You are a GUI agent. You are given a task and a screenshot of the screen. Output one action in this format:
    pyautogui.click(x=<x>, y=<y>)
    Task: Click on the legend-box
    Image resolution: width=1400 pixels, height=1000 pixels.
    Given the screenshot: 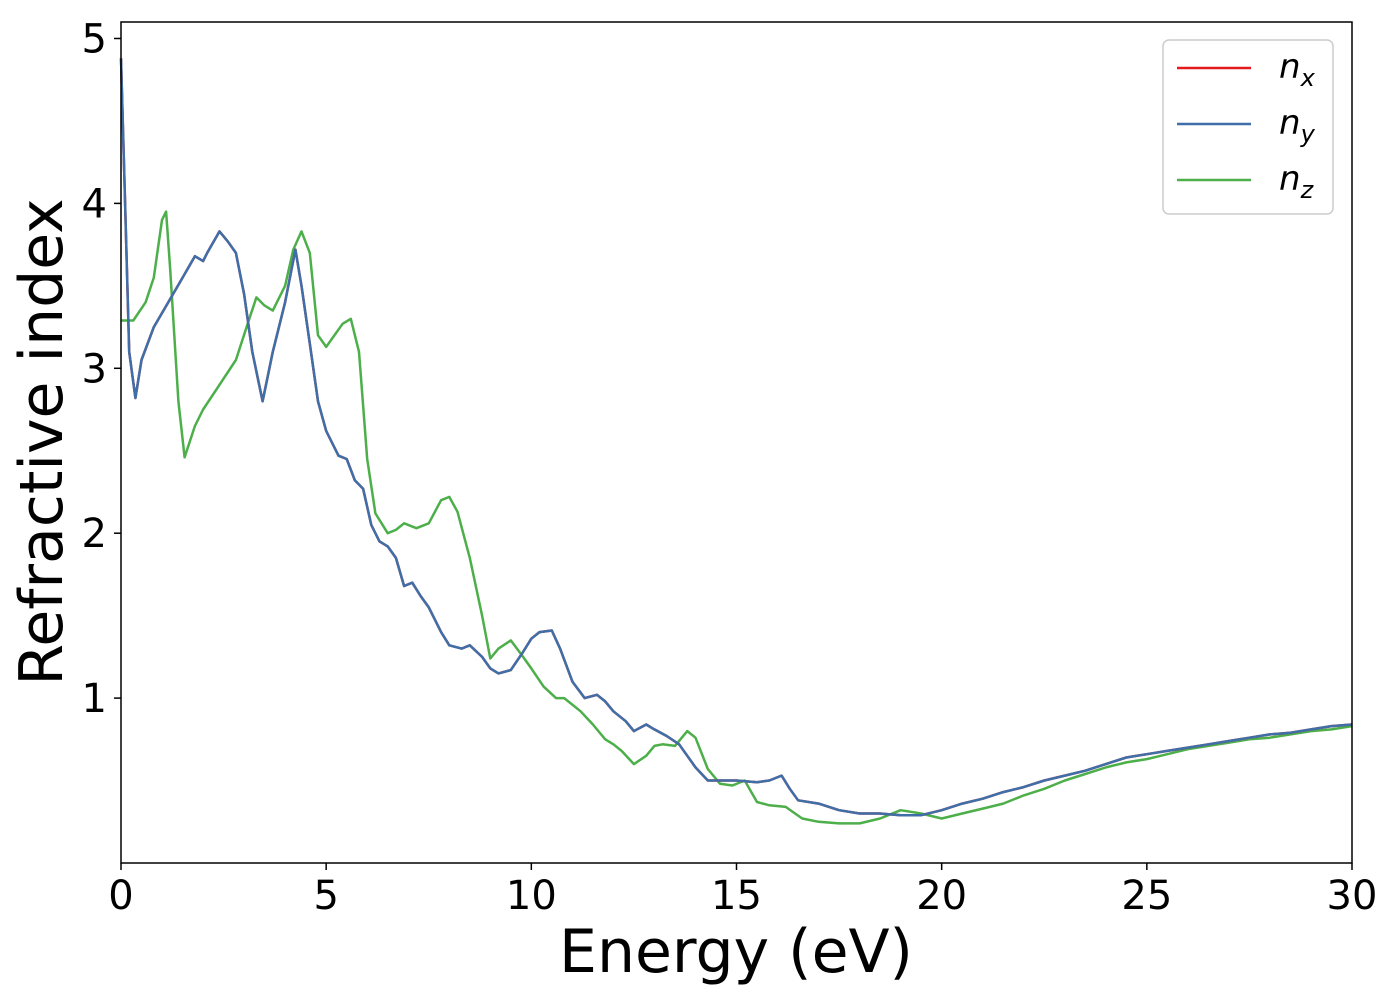 What is the action you would take?
    pyautogui.click(x=1248, y=127)
    